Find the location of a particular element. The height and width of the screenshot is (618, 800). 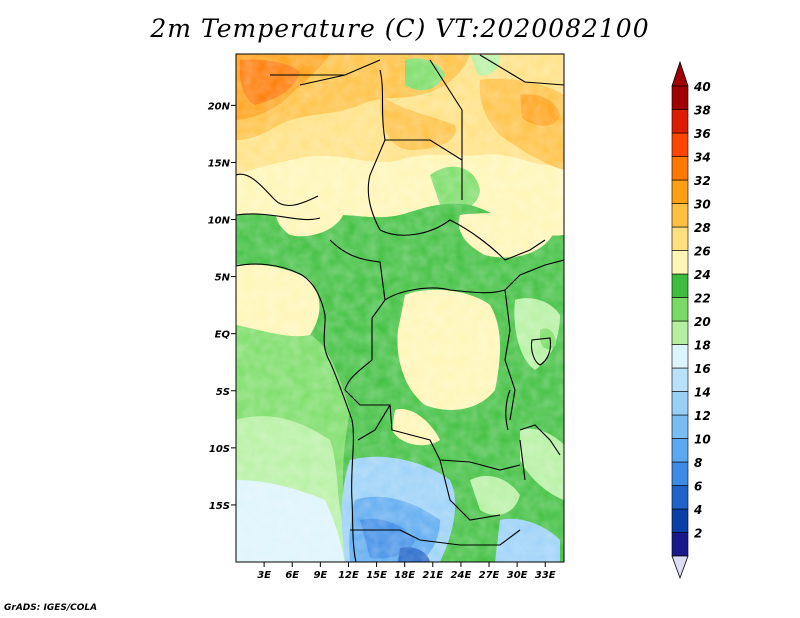

credit-label: GrADS: IGES/COLA is located at coordinates (51, 608).